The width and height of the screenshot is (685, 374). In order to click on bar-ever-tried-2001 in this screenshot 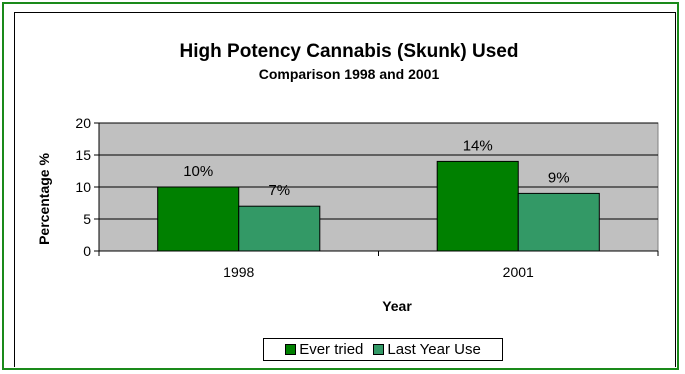, I will do `click(477, 206)`.